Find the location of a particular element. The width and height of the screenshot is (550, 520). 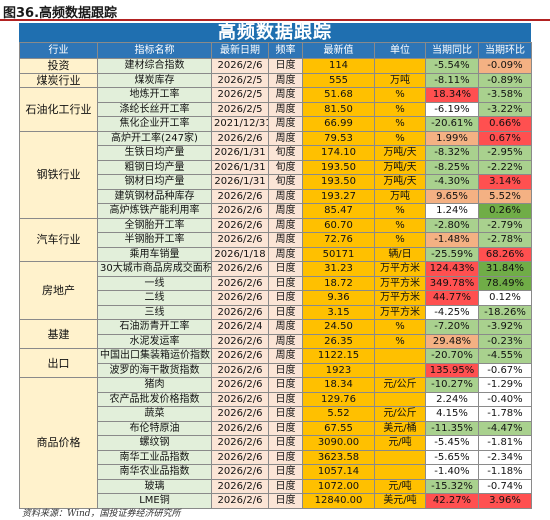

value-cell: 26.35 is located at coordinates (338, 341).